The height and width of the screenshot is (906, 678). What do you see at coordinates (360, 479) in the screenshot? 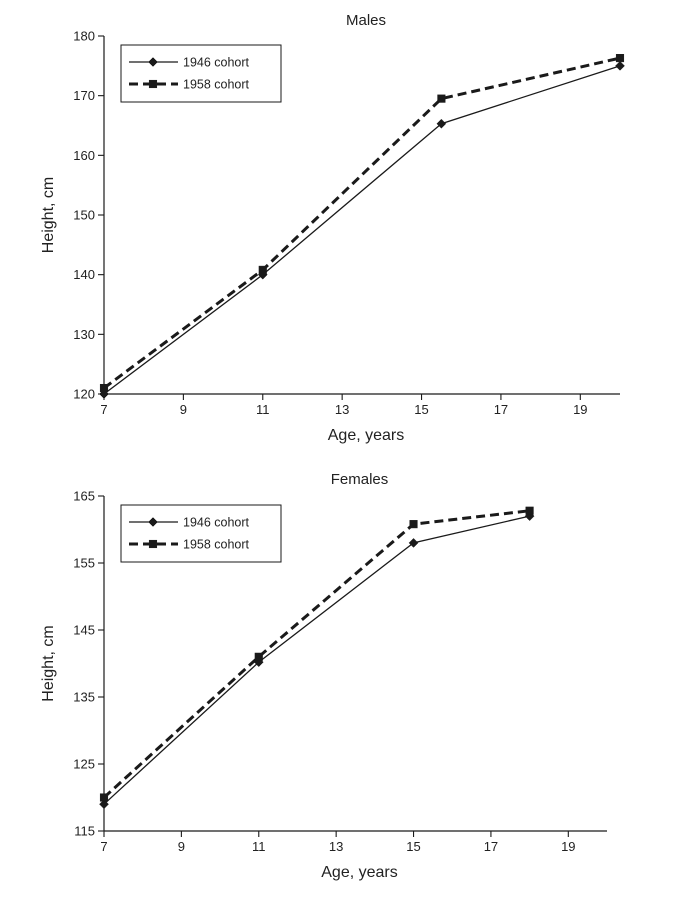
I see `chart-title: Females` at bounding box center [360, 479].